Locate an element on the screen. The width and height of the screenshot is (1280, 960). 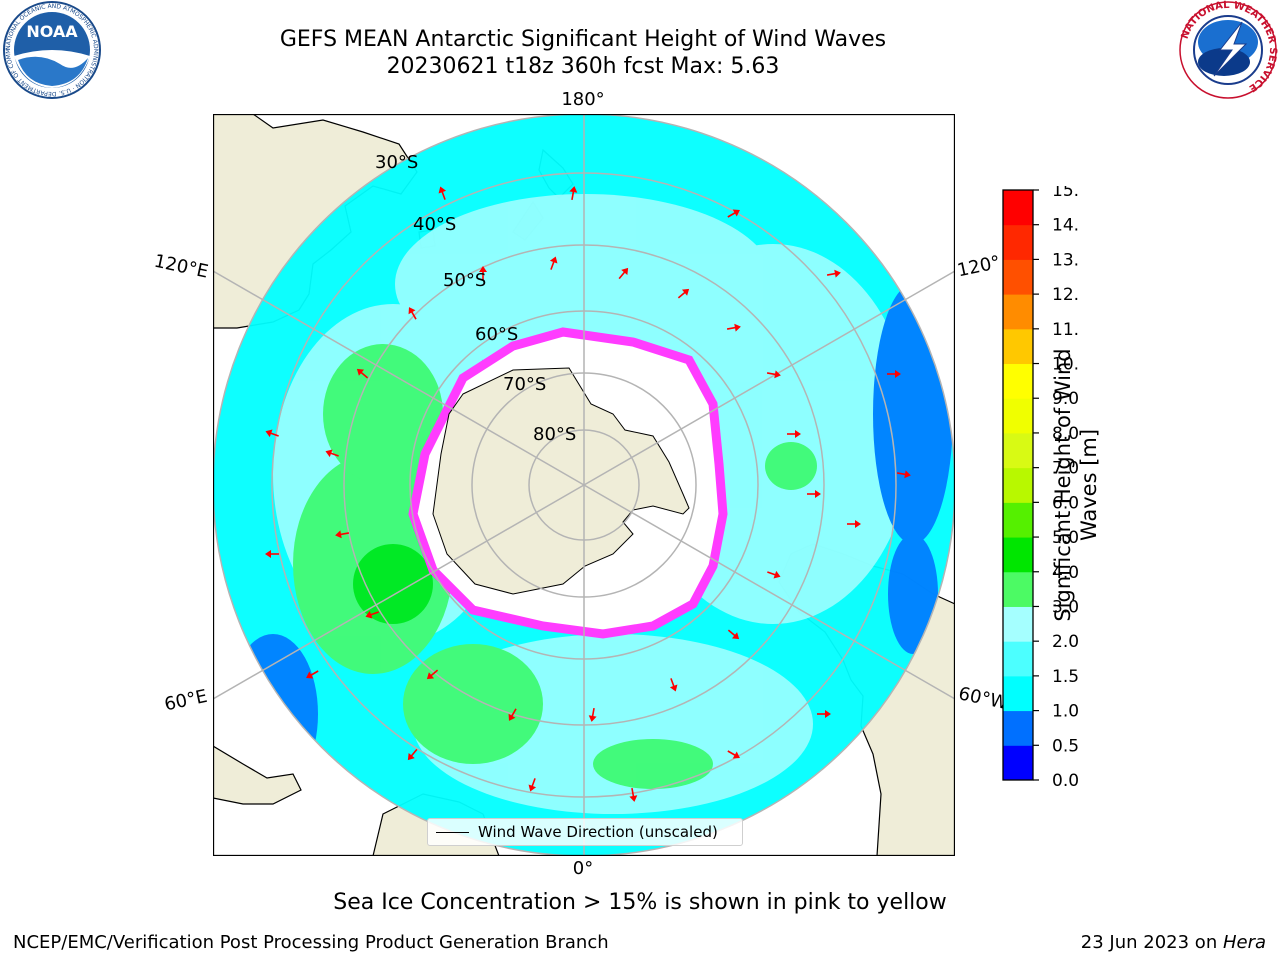
colorbar-tick-label: 7.0 is located at coordinates (1065, 469).